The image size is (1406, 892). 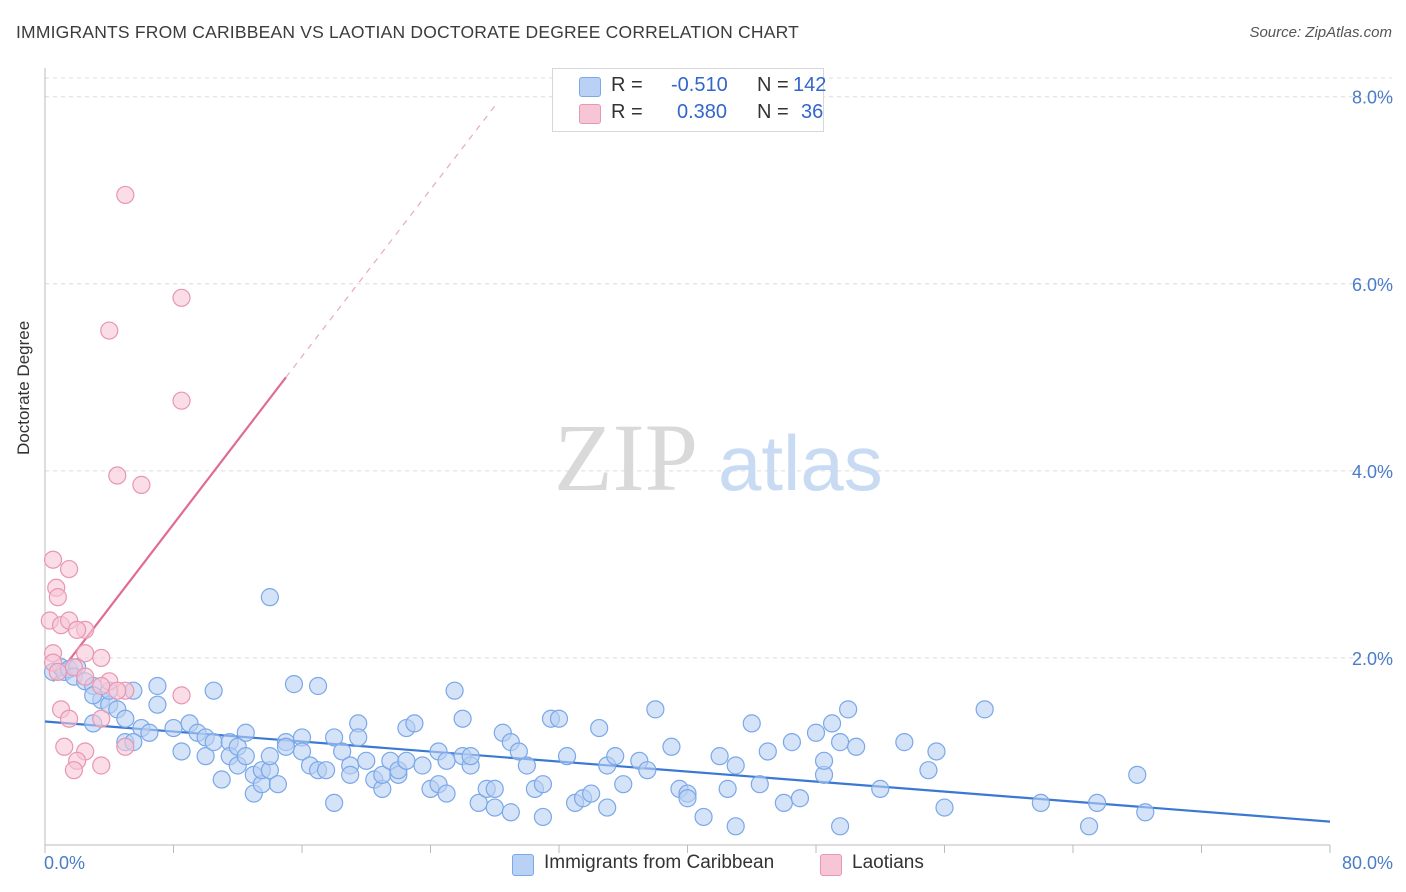 What do you see at coordinates (64, 863) in the screenshot?
I see `x-tick-label-min: 0.0%` at bounding box center [64, 863].